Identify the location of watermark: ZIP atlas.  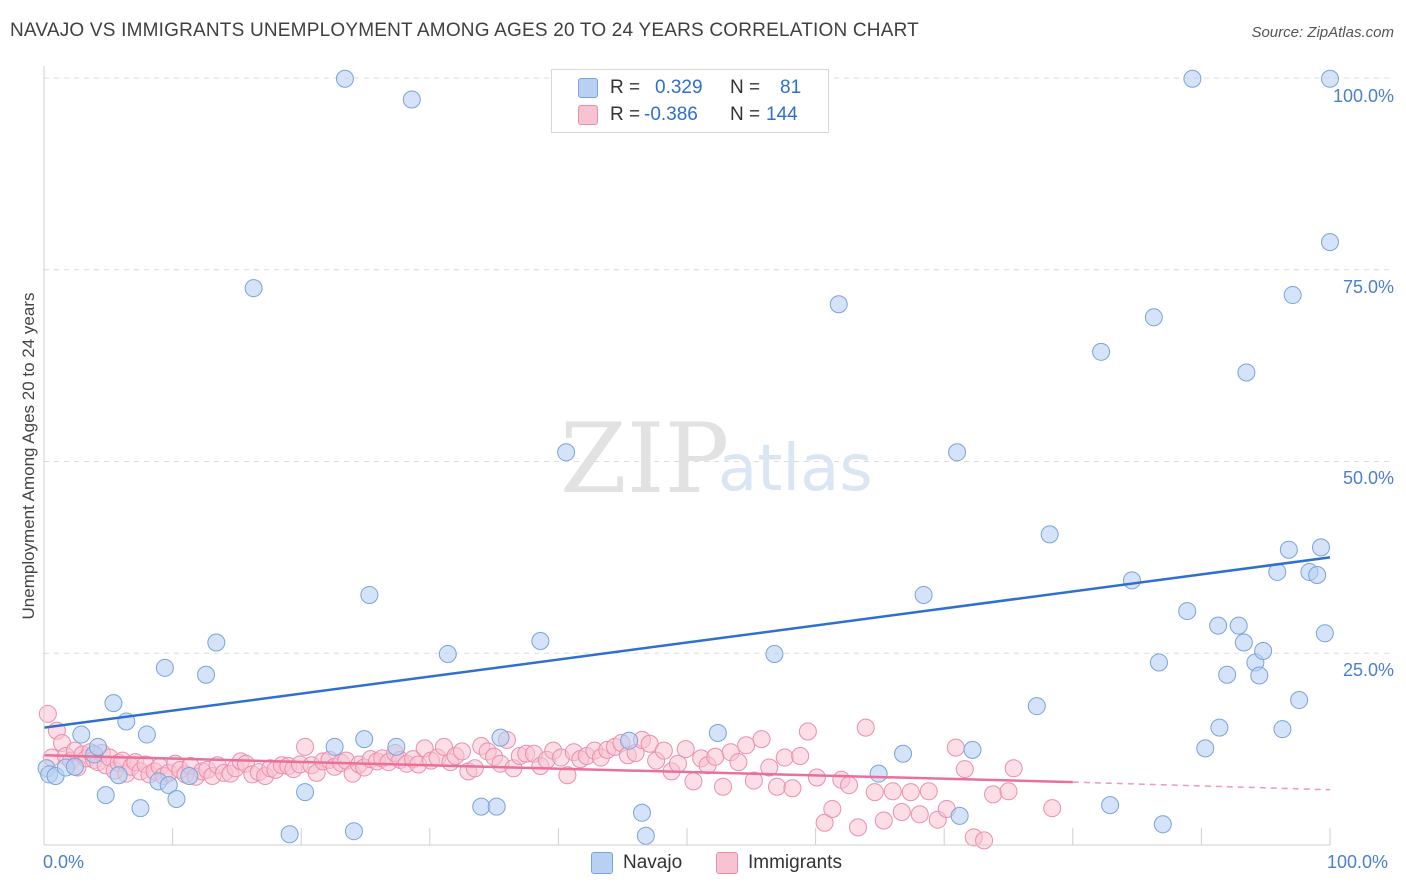
(716, 459).